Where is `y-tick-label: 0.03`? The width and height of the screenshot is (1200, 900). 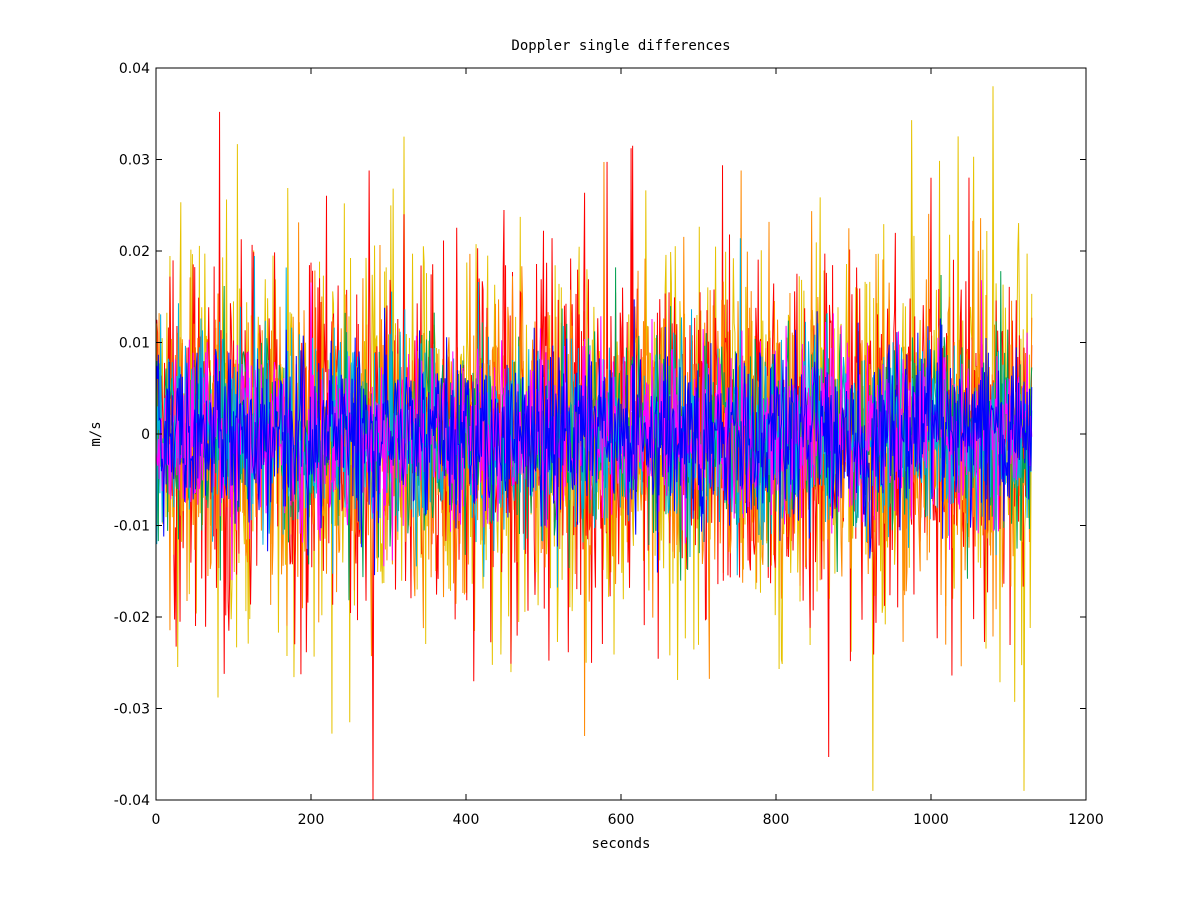 y-tick-label: 0.03 is located at coordinates (134, 161).